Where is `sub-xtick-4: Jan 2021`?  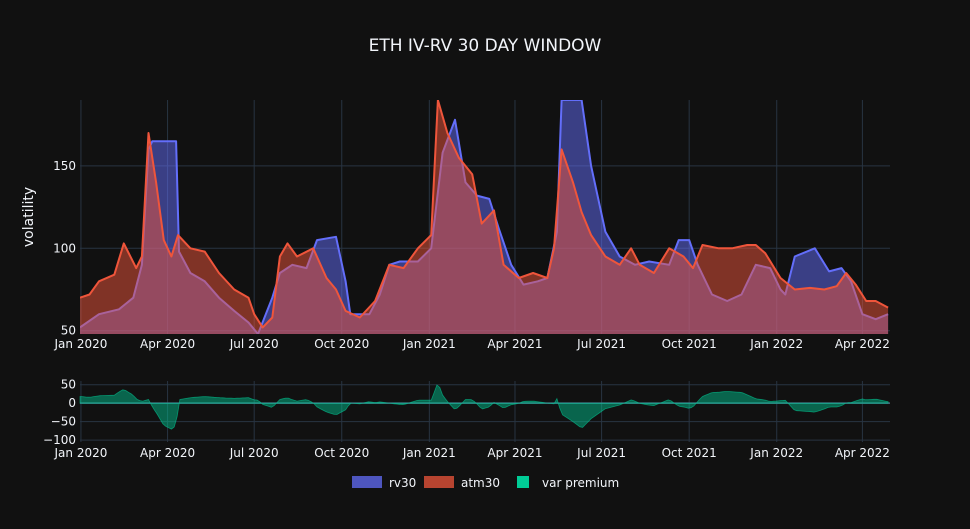
sub-xtick-4: Jan 2021 is located at coordinates (429, 453).